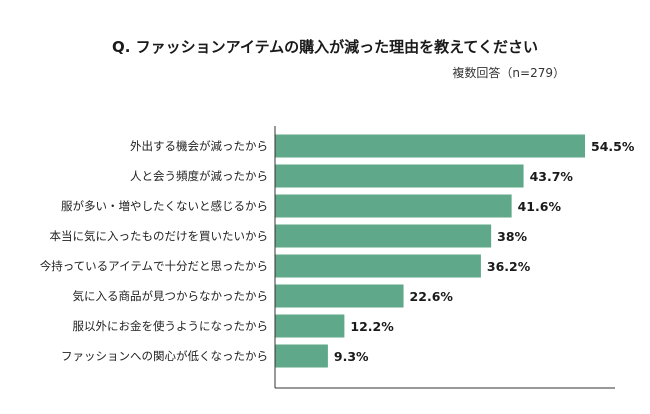 This screenshot has height=414, width=650. Describe the element at coordinates (613, 146) in the screenshot. I see `value-label-0: 54.5%` at that location.